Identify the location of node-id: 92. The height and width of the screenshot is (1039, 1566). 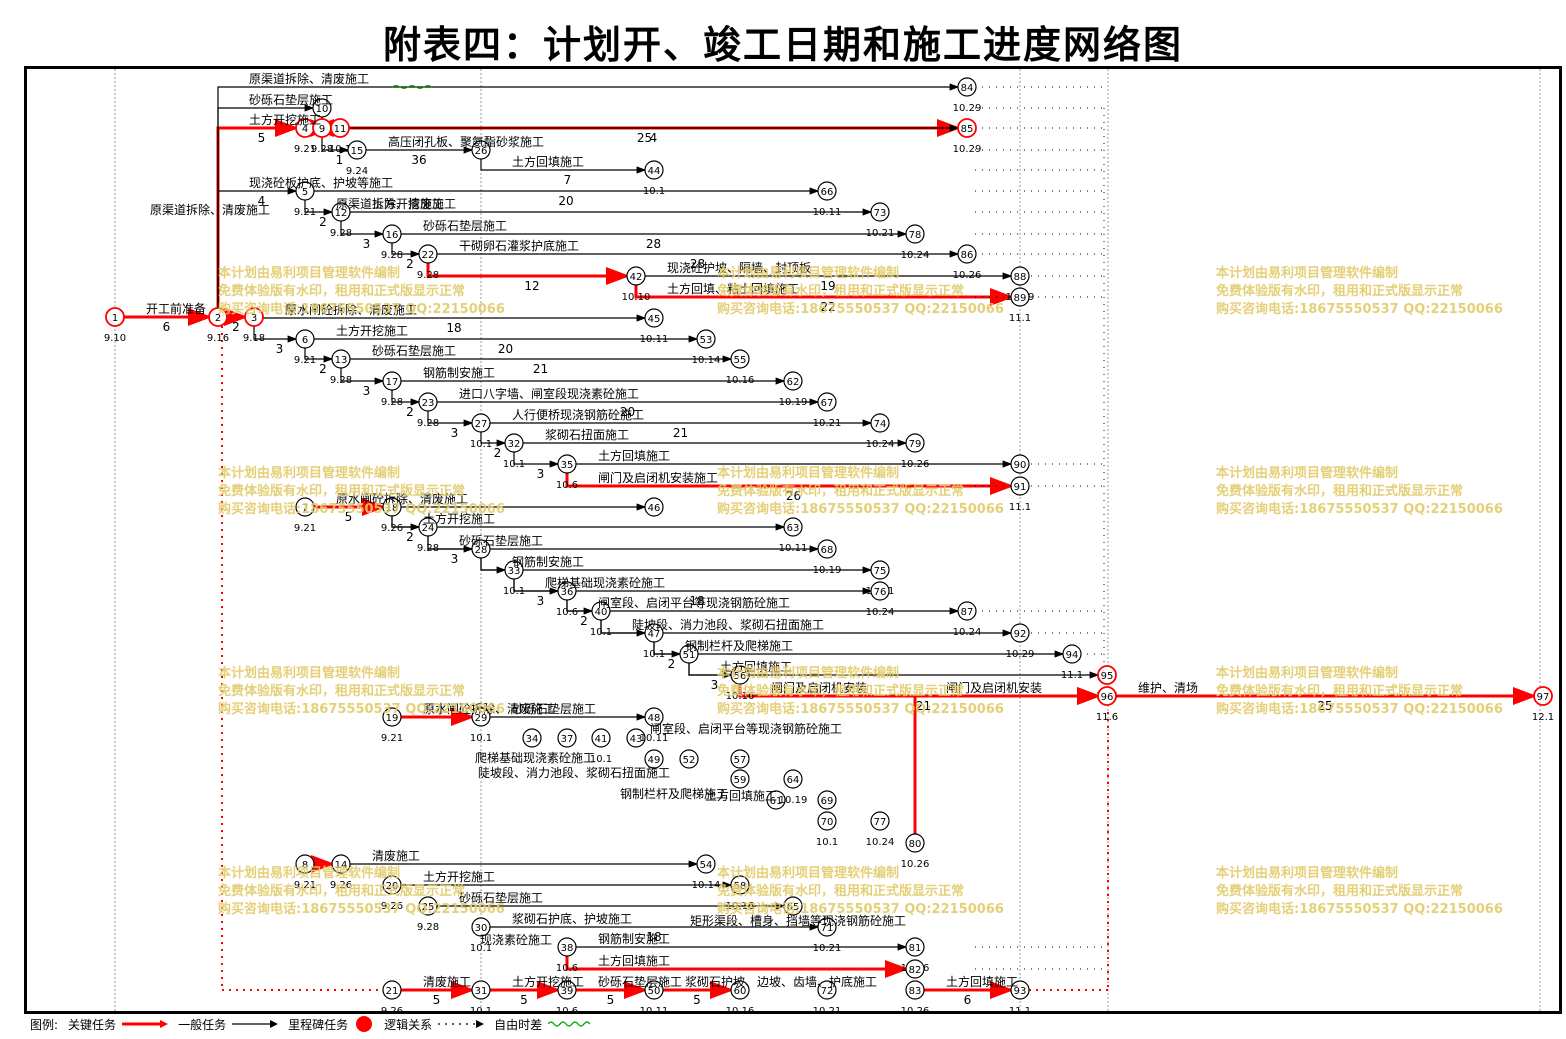
(1020, 634).